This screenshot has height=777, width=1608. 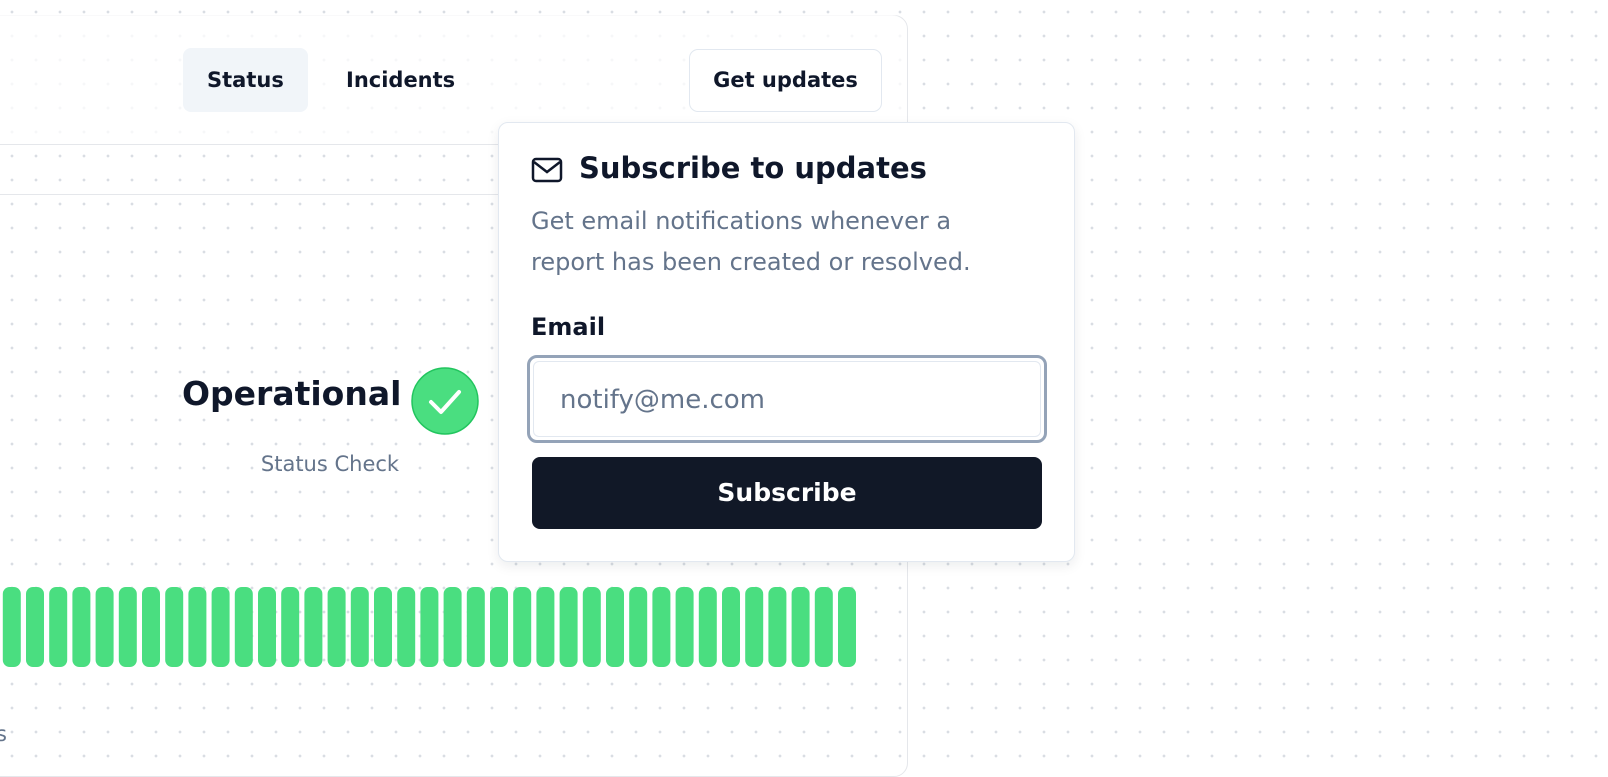 I want to click on email-placeholder: notify@me.com, so click(x=787, y=399).